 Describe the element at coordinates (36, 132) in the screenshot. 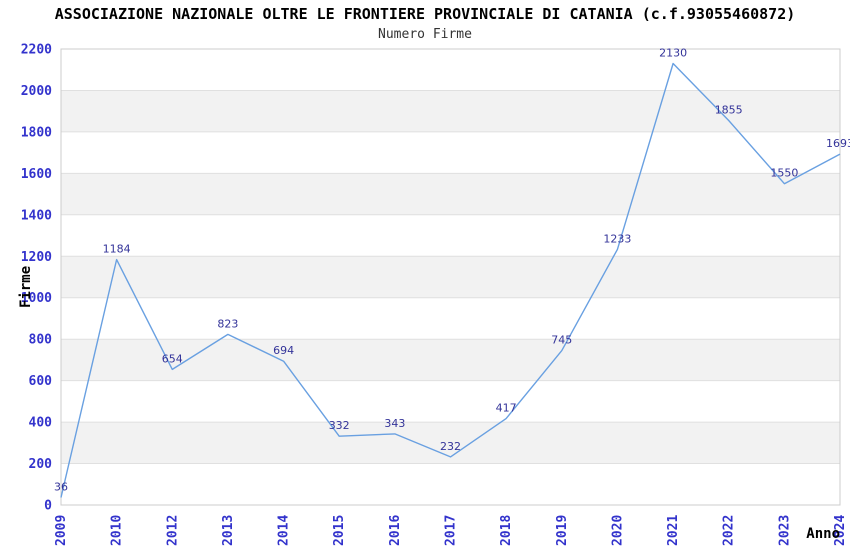

I see `y-tick-label: 1800` at that location.